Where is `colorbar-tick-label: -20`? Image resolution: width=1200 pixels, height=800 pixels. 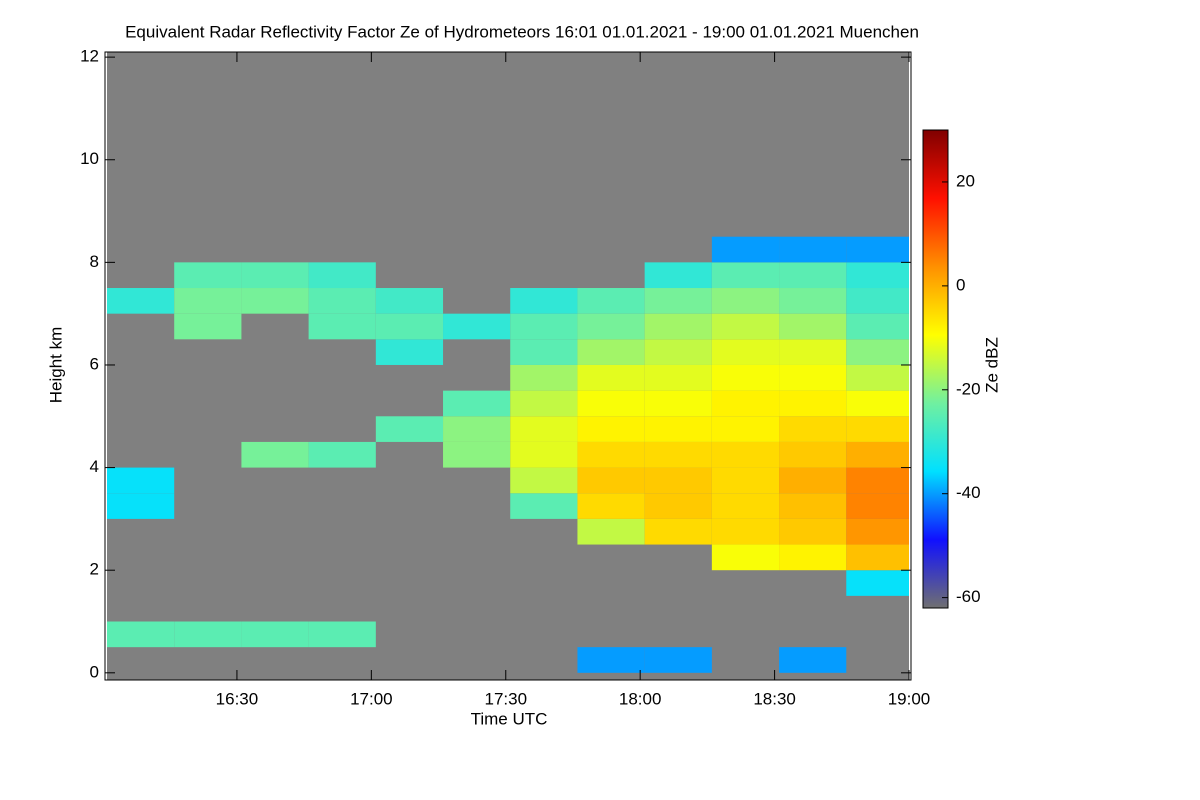
colorbar-tick-label: -20 is located at coordinates (968, 388).